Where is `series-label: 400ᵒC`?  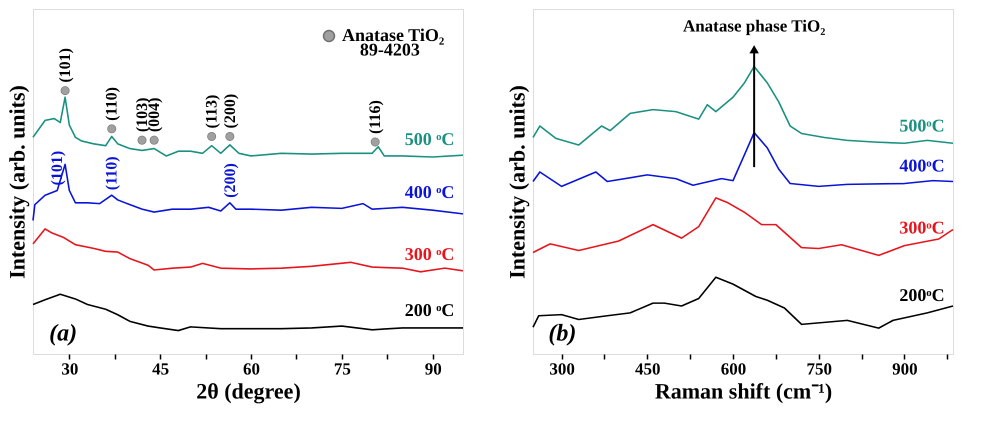 series-label: 400ᵒC is located at coordinates (922, 166).